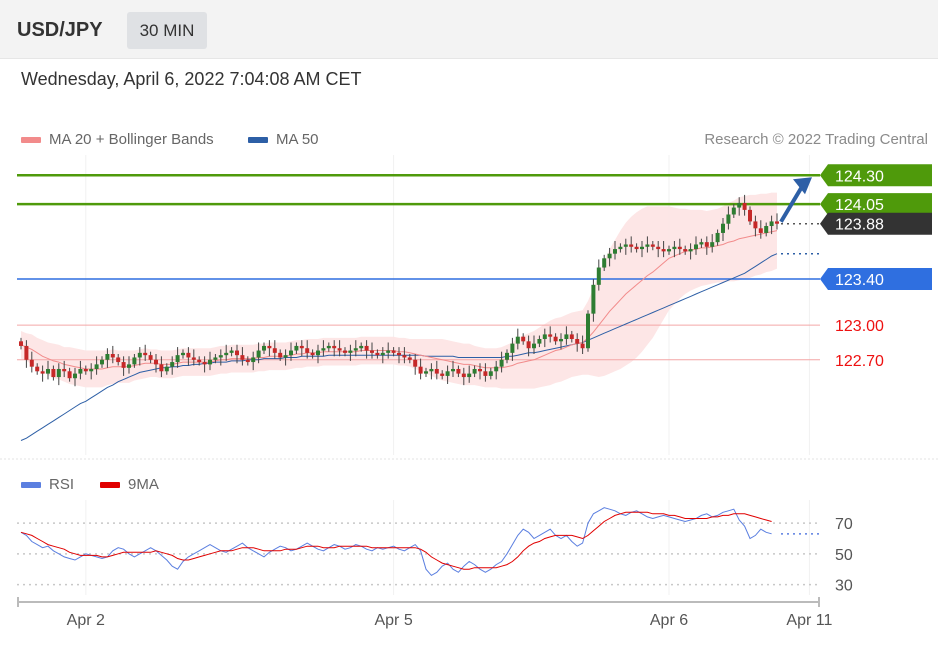 This screenshot has height=647, width=938. Describe the element at coordinates (110, 485) in the screenshot. I see `rsi-ma-swatch` at that location.